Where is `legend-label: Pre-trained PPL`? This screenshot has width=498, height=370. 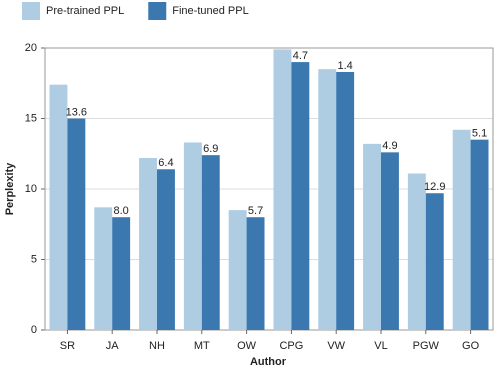
legend-label: Pre-trained PPL is located at coordinates (85, 11).